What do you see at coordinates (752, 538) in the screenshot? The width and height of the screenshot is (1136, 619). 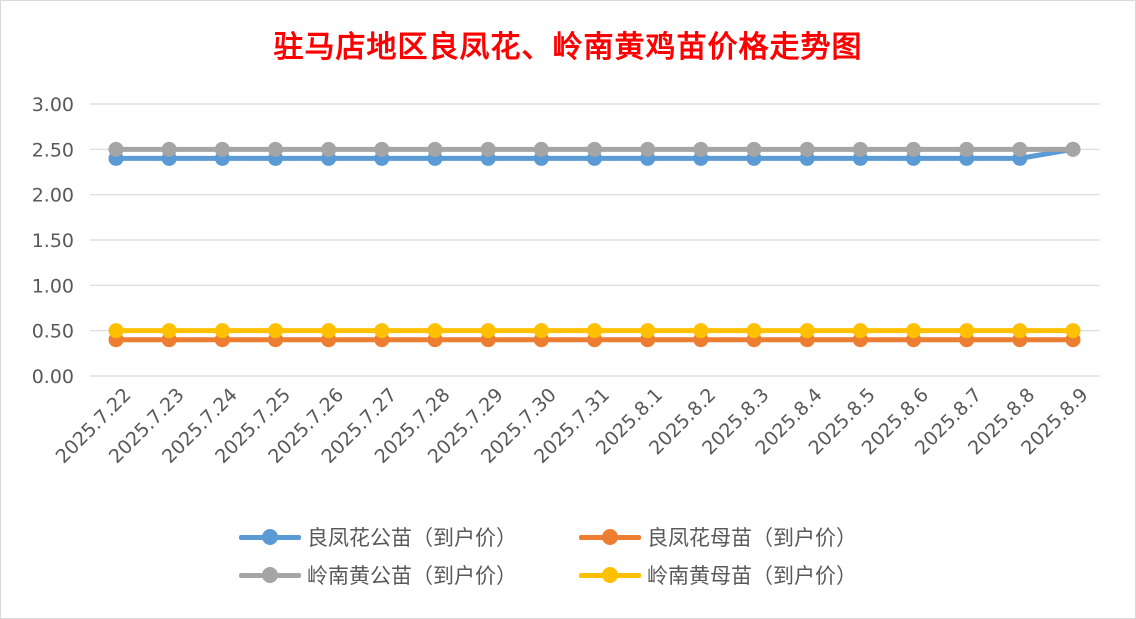 I see `legend-label: 良凤花母苗（到户价）` at bounding box center [752, 538].